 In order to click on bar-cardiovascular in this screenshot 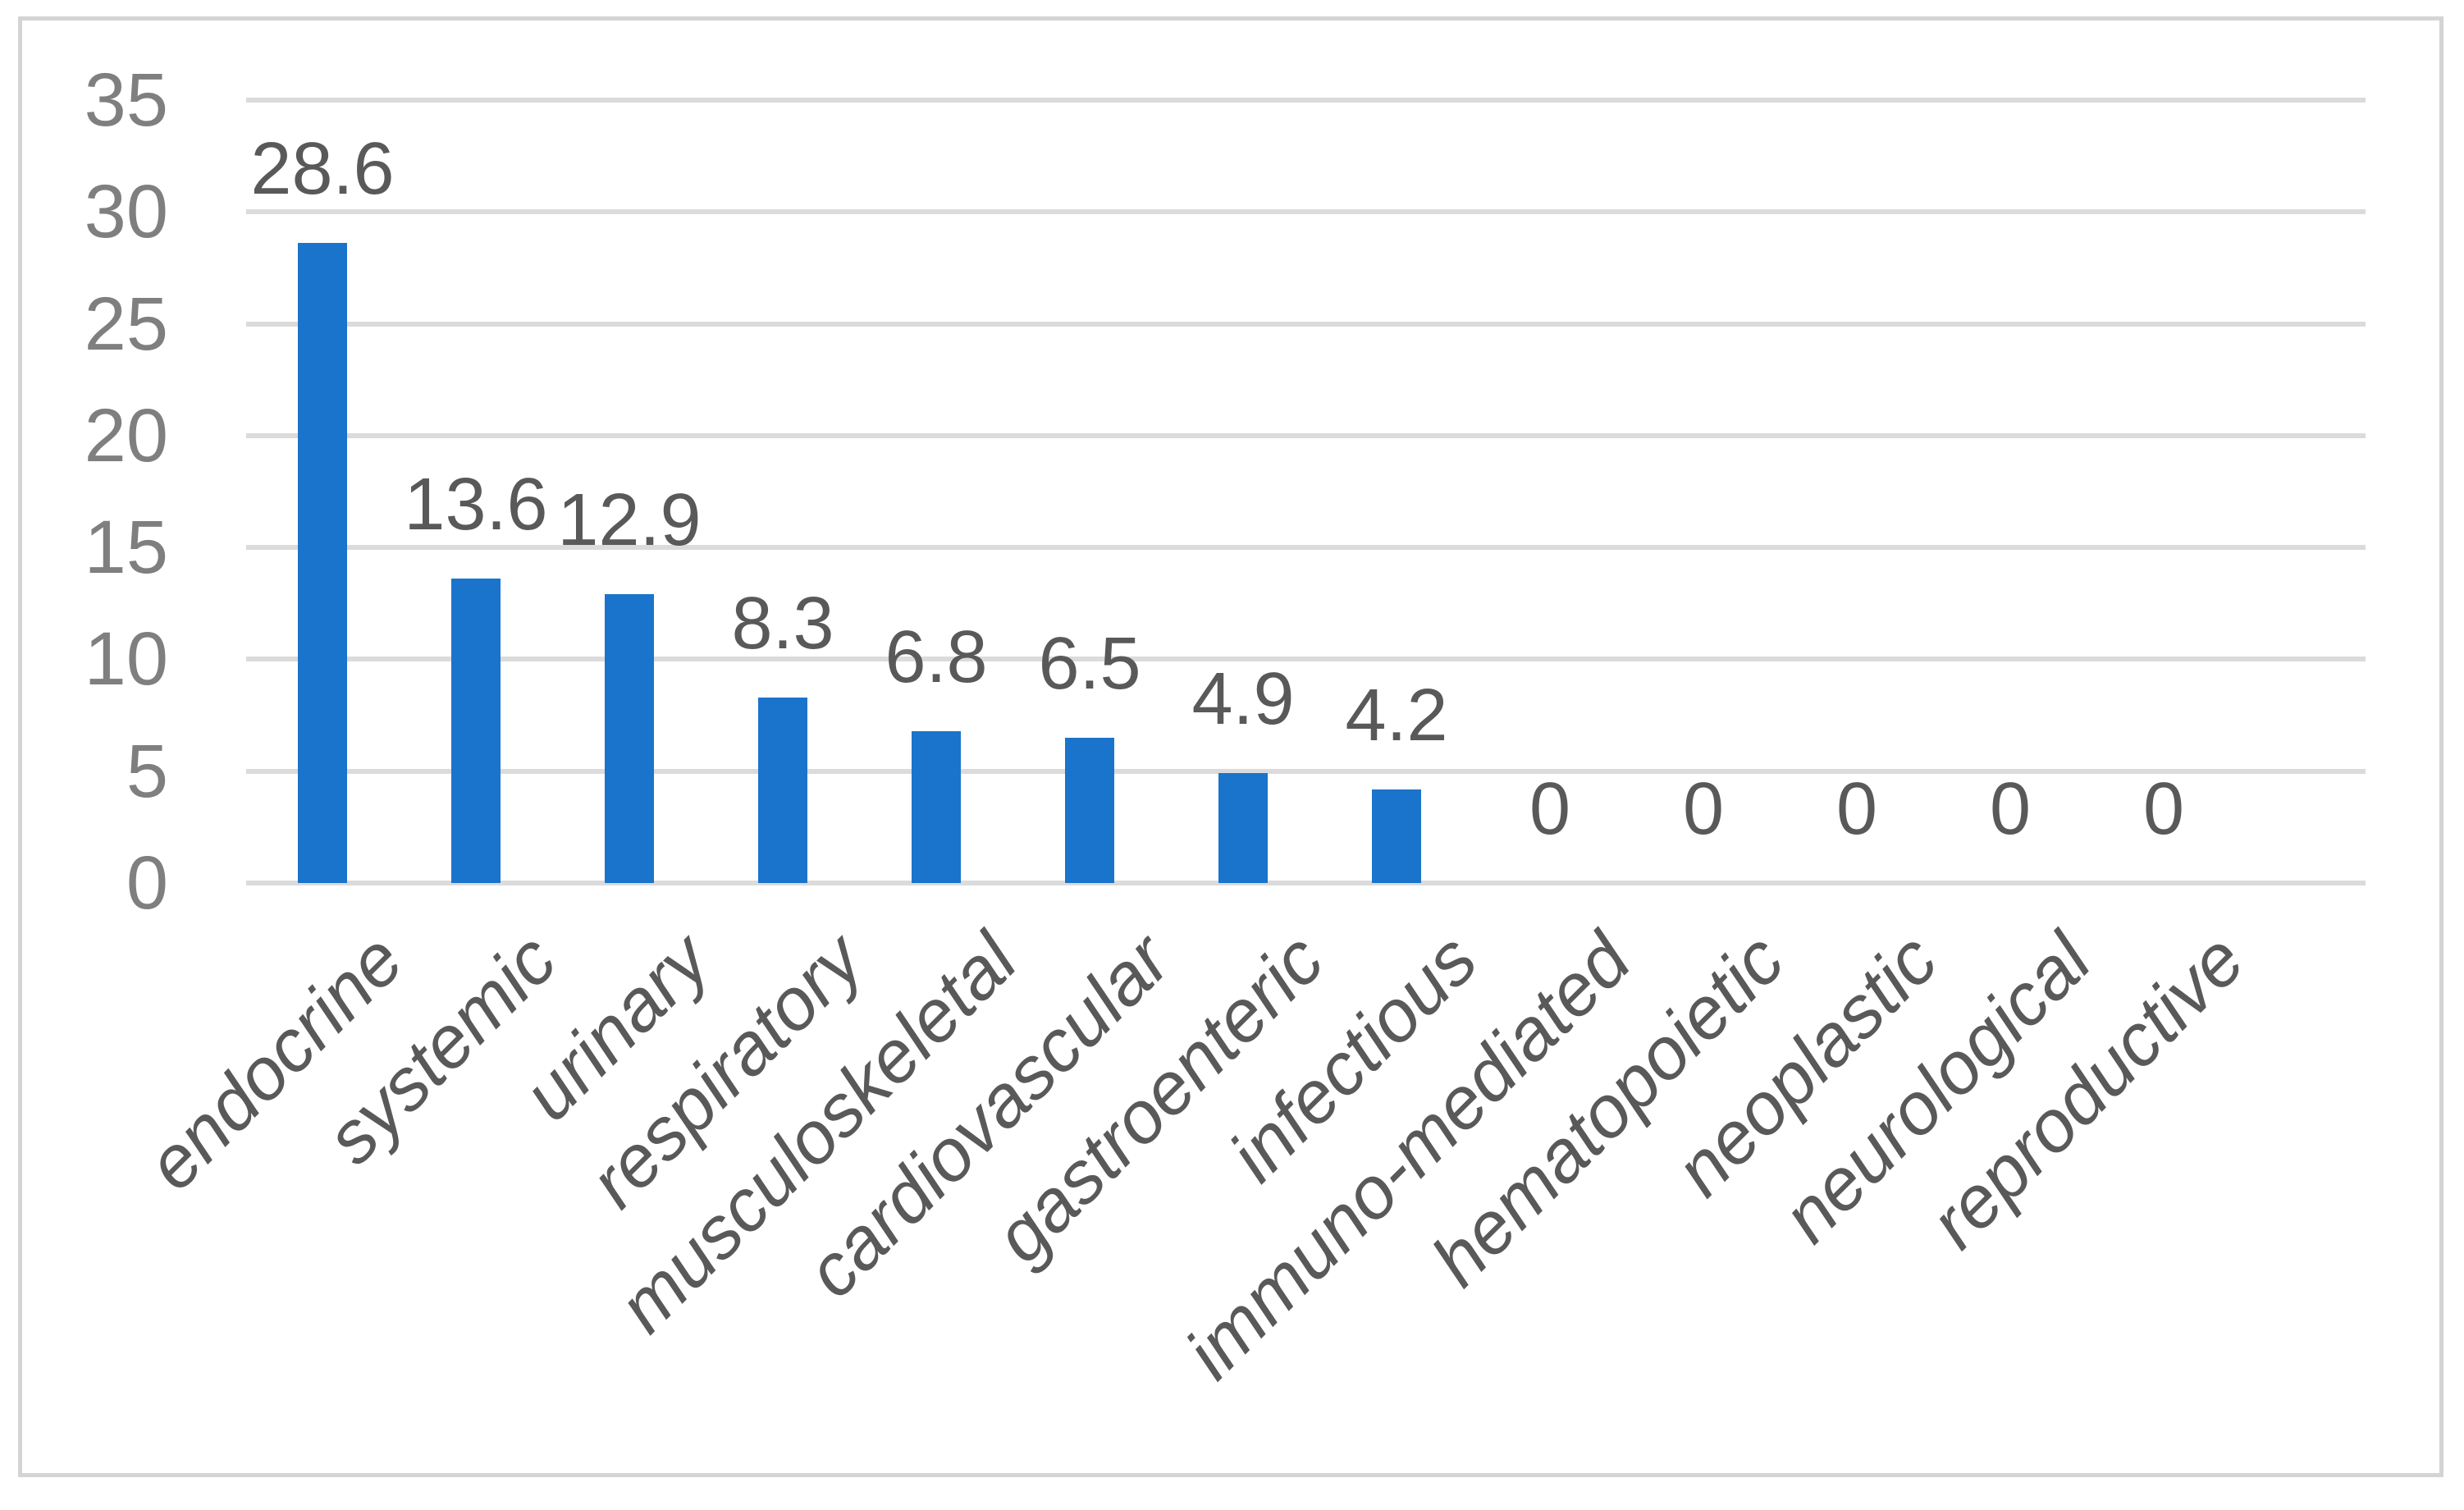, I will do `click(1089, 810)`.